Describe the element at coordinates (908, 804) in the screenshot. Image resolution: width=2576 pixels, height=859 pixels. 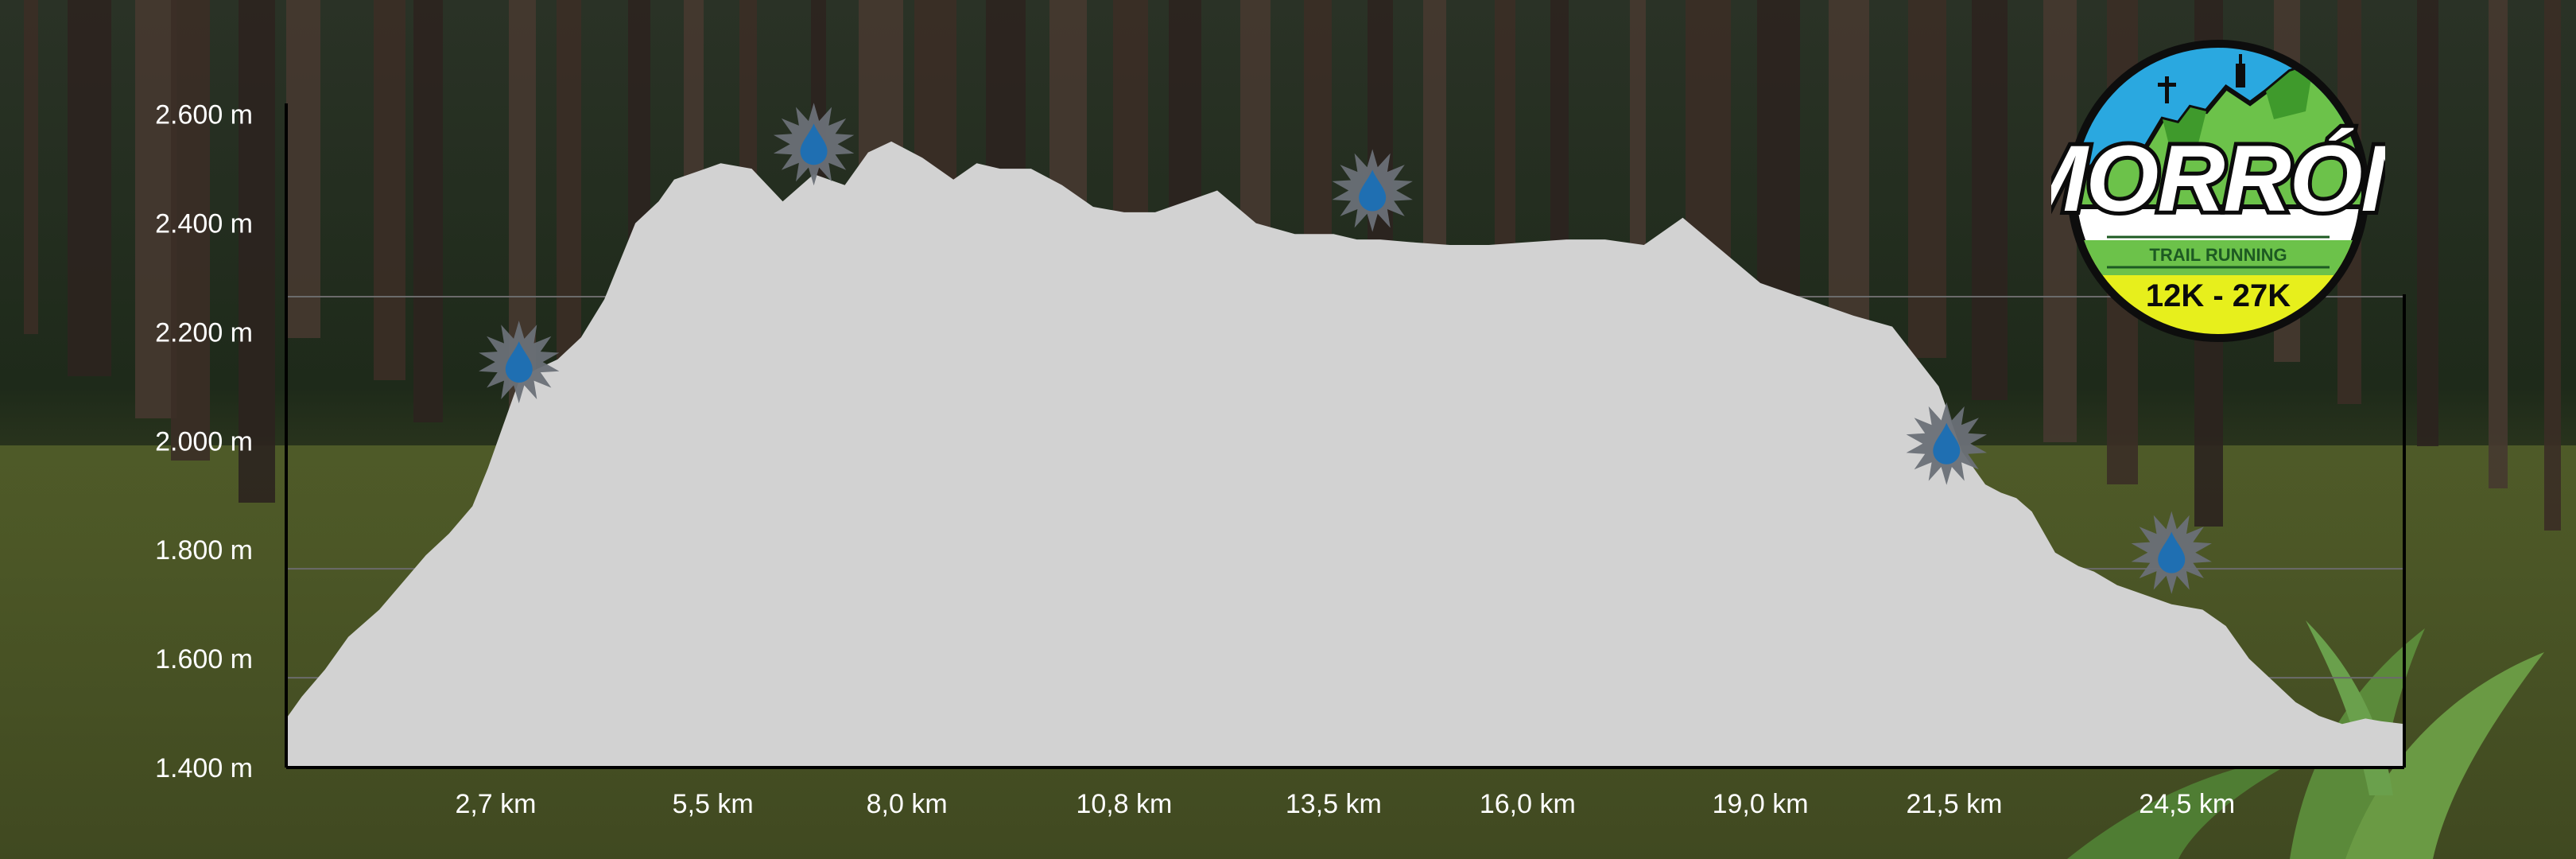
I see `x-tick-label: 8,0 km` at that location.